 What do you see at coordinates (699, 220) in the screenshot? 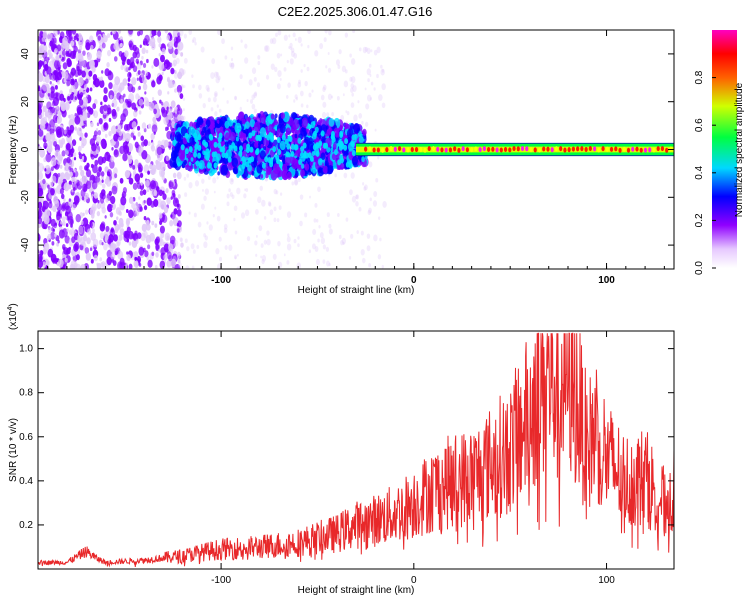
I see `colorbar-tick-label: 0.2` at bounding box center [699, 220].